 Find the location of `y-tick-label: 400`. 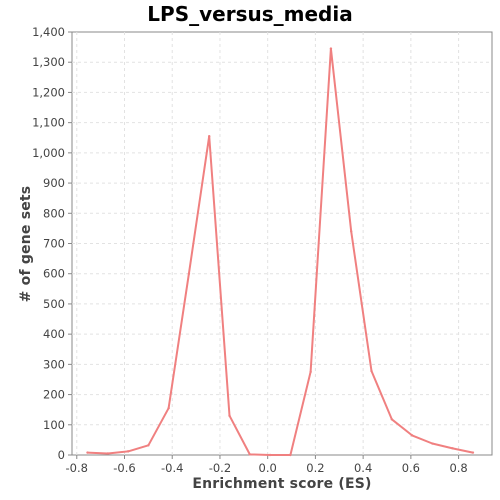

y-tick-label: 400 is located at coordinates (54, 334).